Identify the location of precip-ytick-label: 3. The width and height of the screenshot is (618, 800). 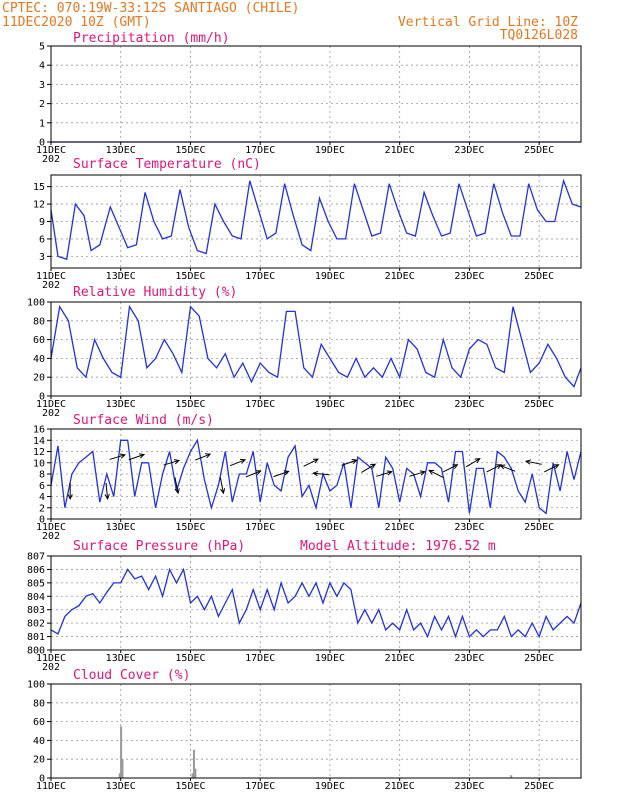
(42, 85).